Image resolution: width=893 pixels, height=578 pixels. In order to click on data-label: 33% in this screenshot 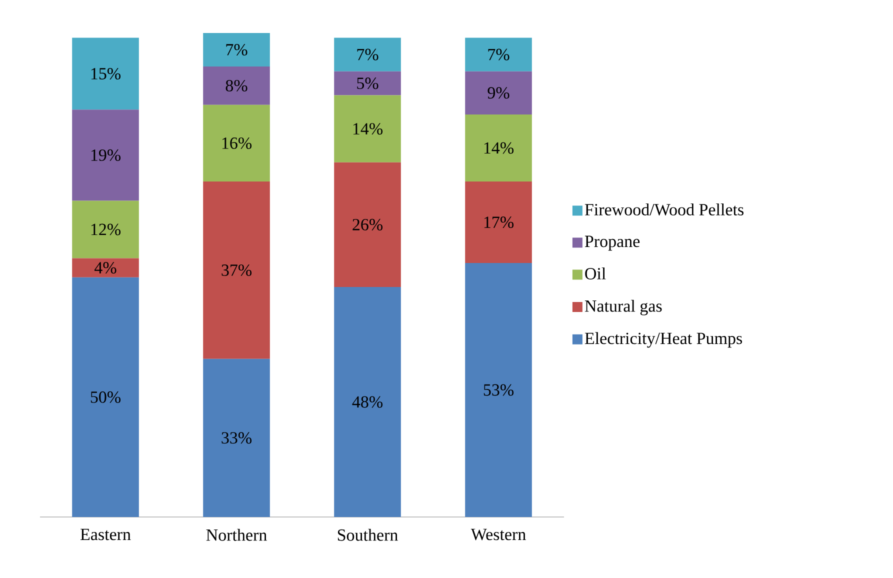, I will do `click(237, 438)`.